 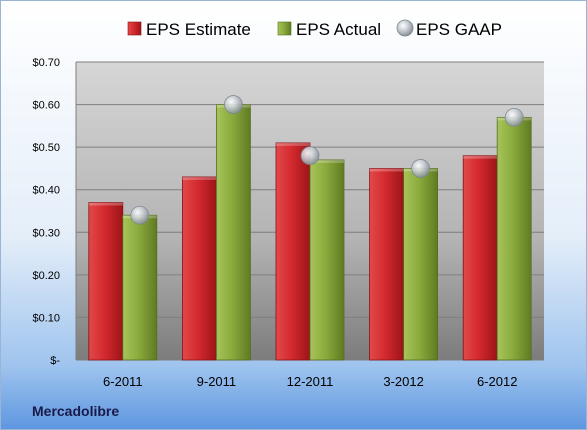 I want to click on y-tick-label: $0.50, so click(x=46, y=148).